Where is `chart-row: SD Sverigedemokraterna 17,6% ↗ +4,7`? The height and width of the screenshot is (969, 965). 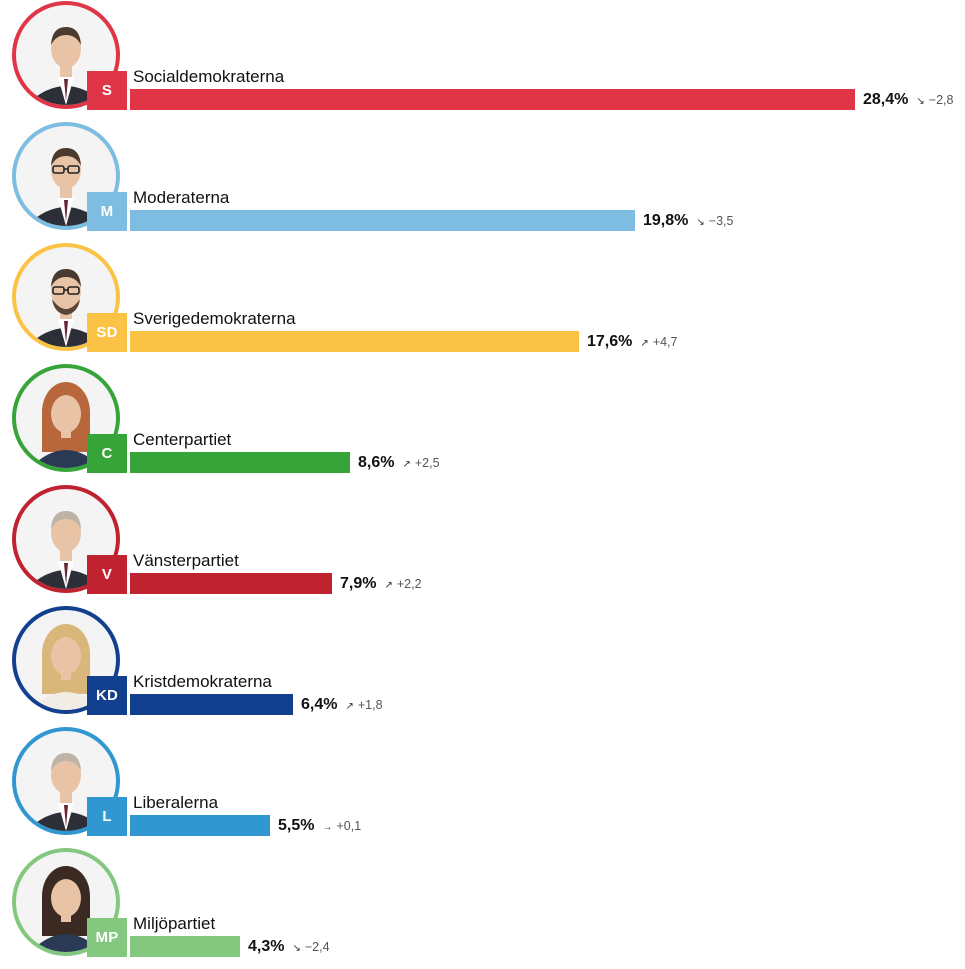 chart-row: SD Sverigedemokraterna 17,6% ↗ +4,7 is located at coordinates (482, 303).